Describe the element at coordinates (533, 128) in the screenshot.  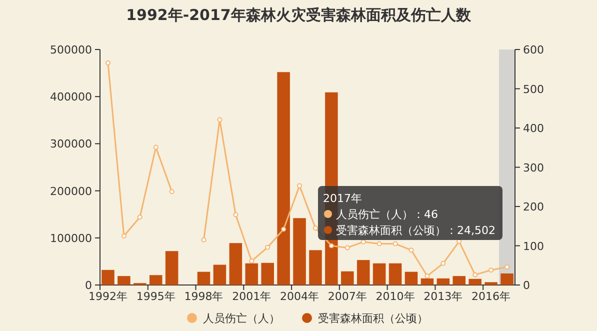
I see `y2-tick-label: 400` at that location.